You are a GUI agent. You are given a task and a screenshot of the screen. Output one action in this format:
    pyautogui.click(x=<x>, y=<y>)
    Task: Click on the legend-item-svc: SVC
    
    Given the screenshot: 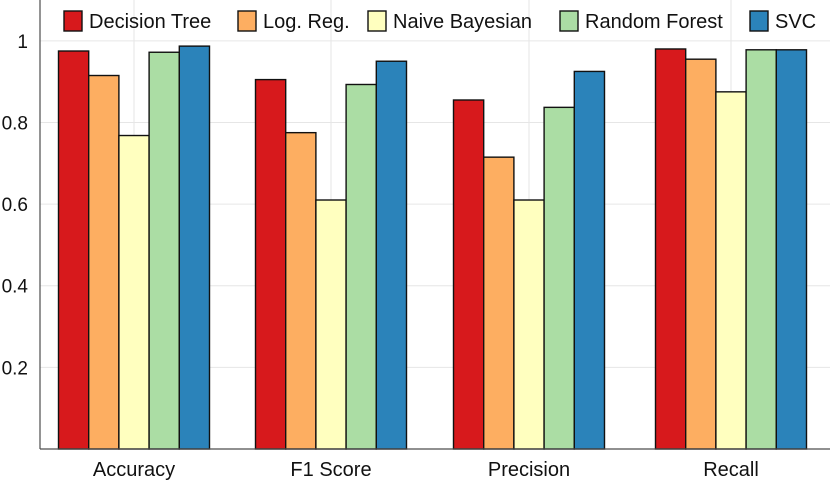 What is the action you would take?
    pyautogui.click(x=782, y=21)
    